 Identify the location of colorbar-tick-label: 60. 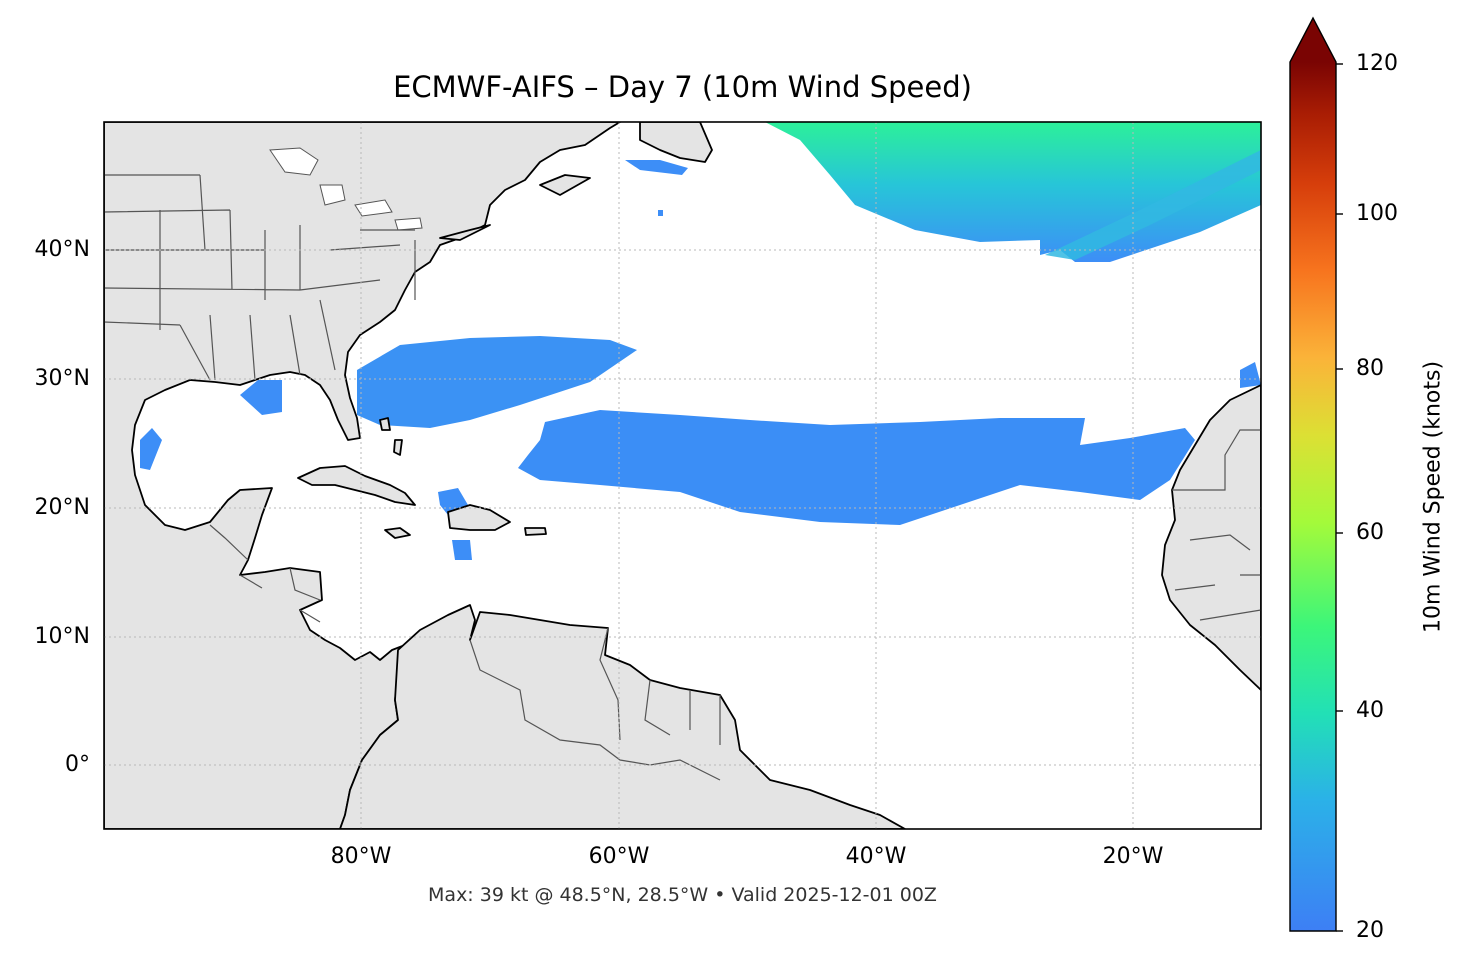
(1370, 532).